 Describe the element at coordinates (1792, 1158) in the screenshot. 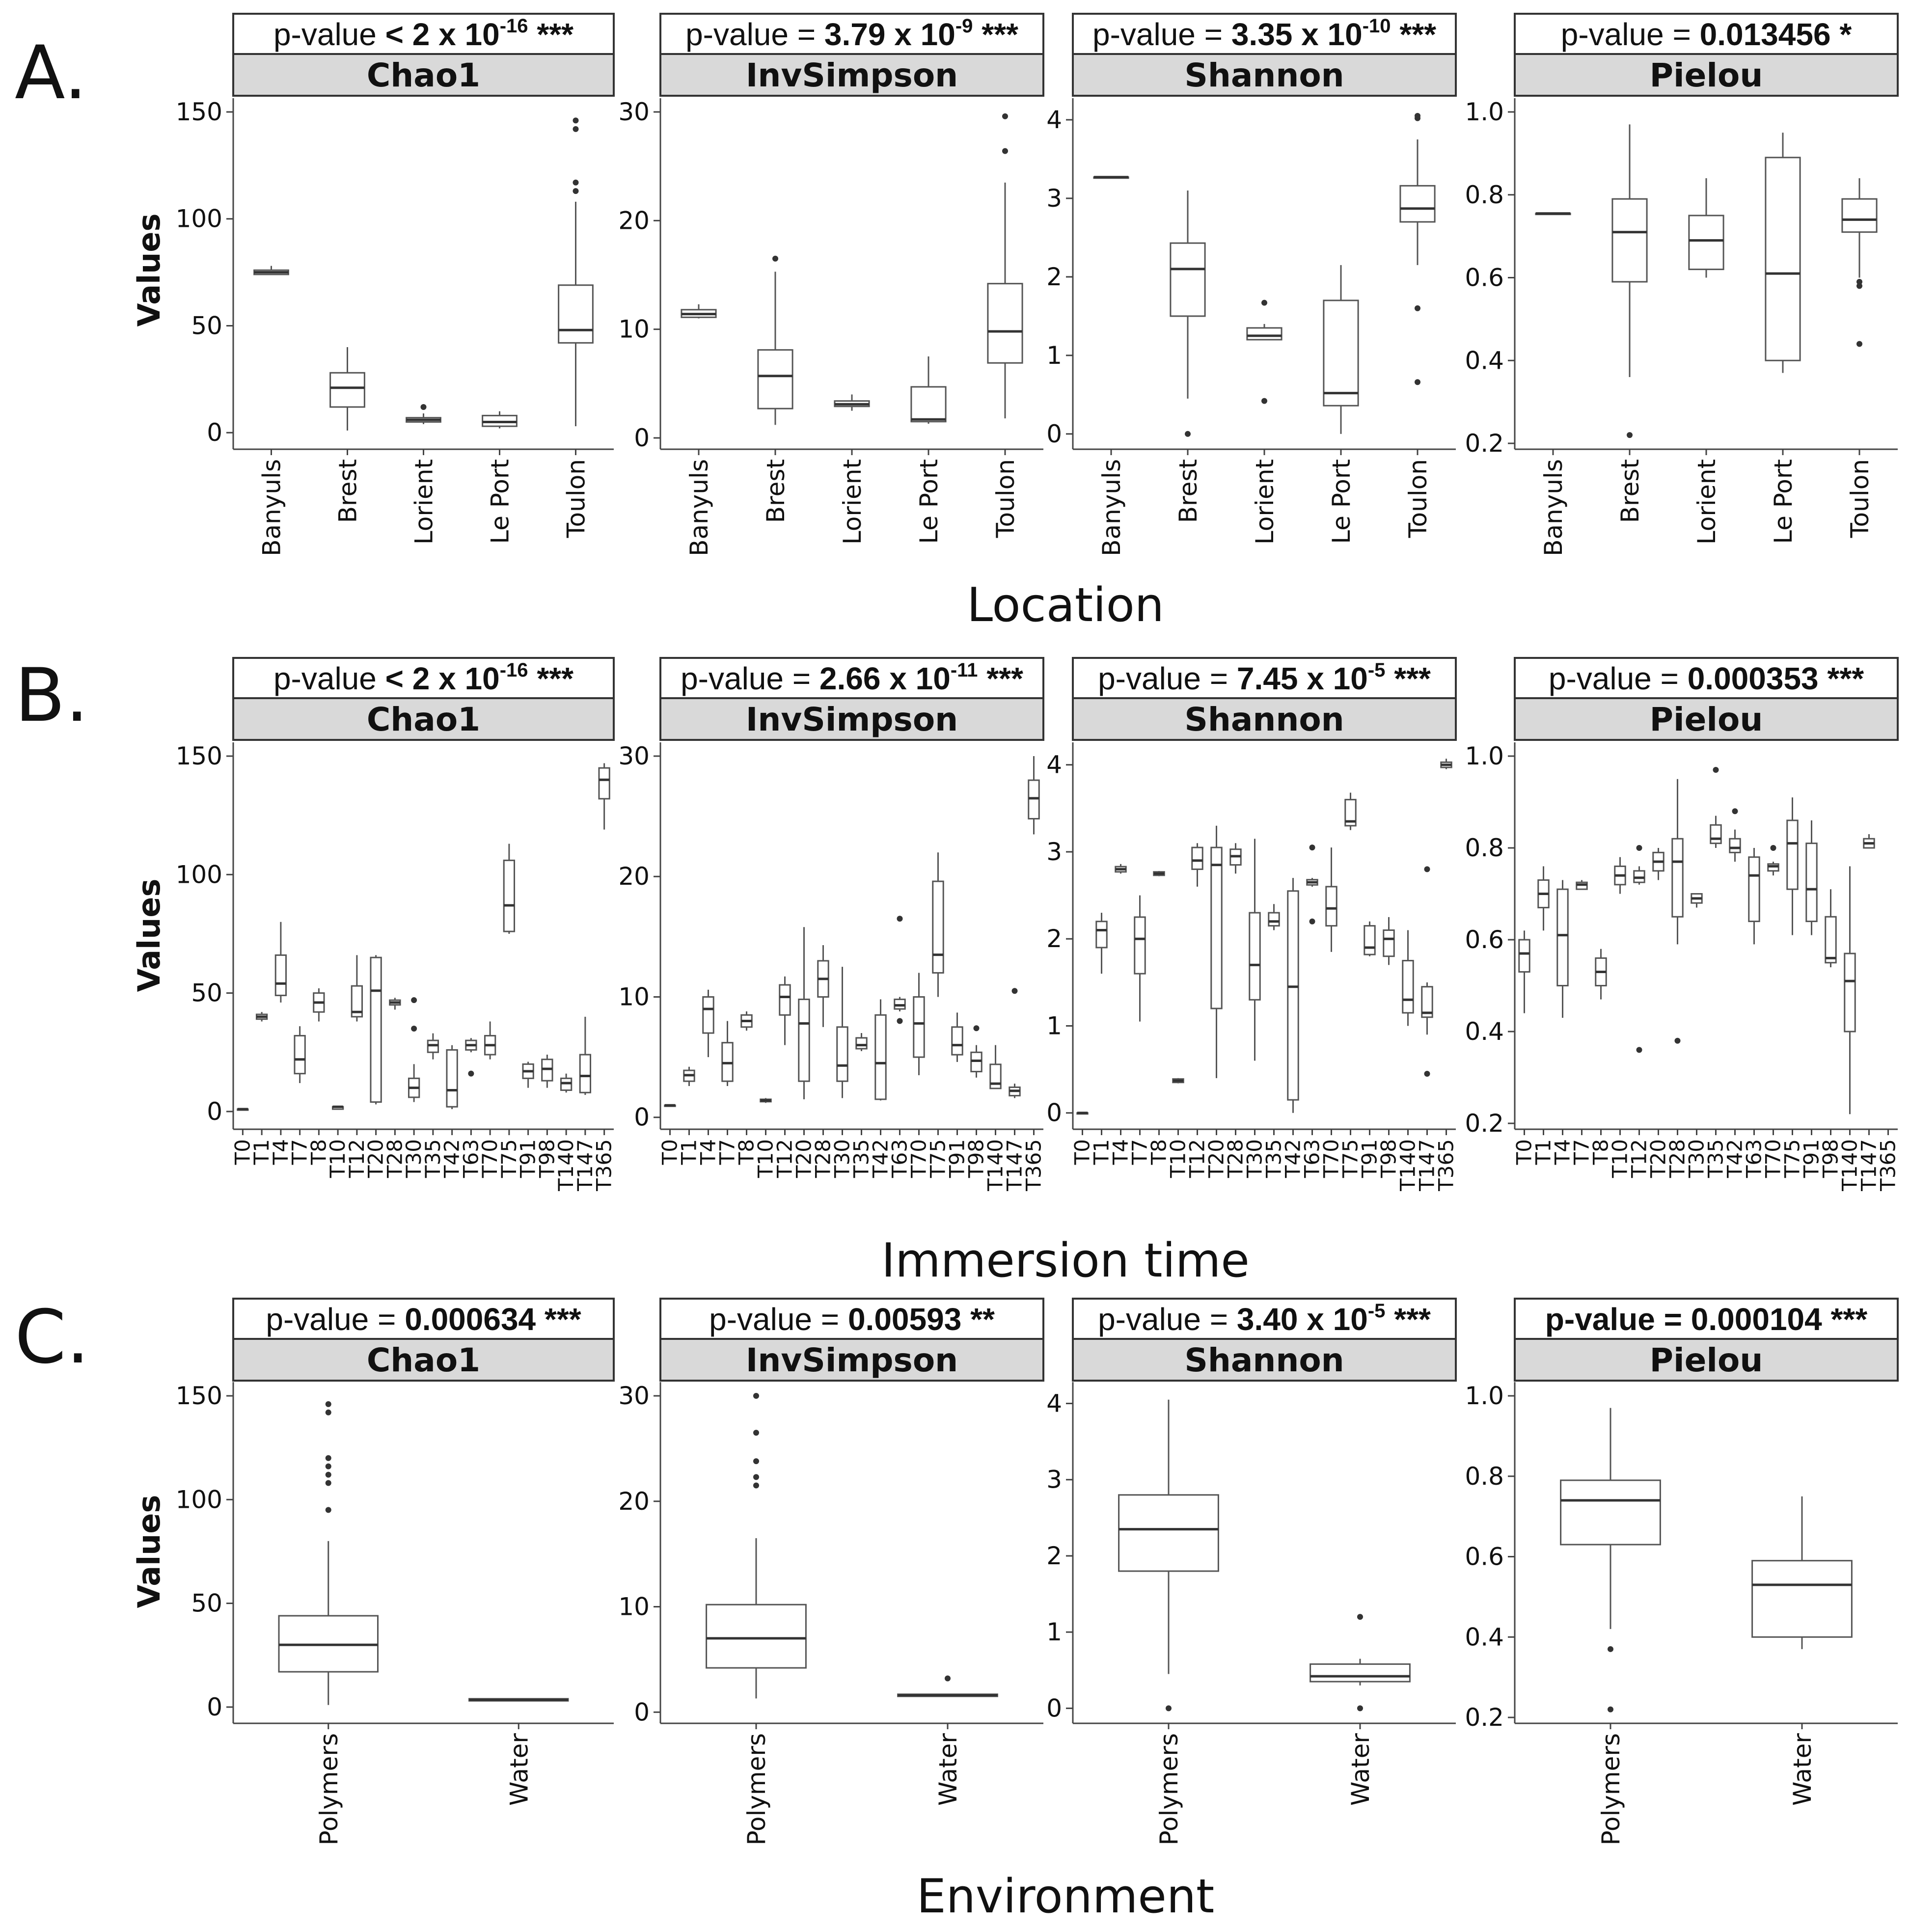

I see `x-tick-label: T75` at that location.